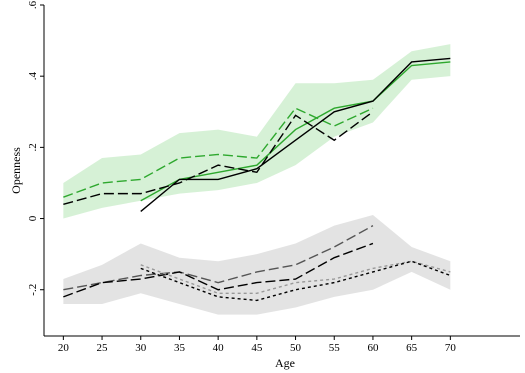  Describe the element at coordinates (296, 348) in the screenshot. I see `x-tick-label: 50` at that location.